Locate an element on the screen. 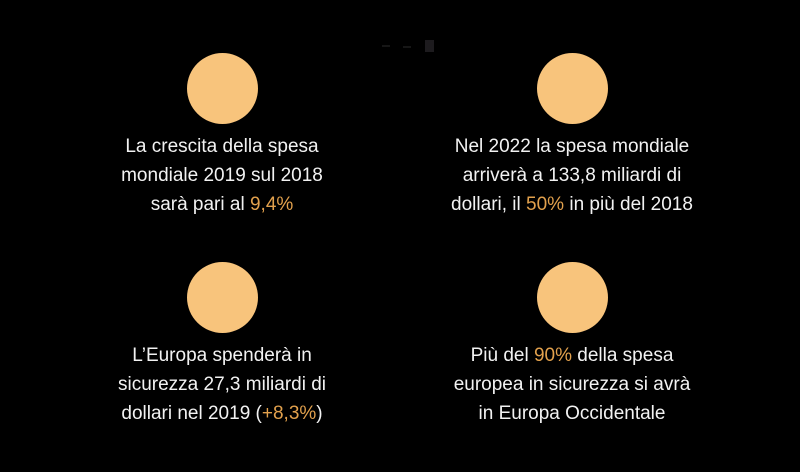  caption-line: dollari nel 2019 (+8,3%) is located at coordinates (222, 413).